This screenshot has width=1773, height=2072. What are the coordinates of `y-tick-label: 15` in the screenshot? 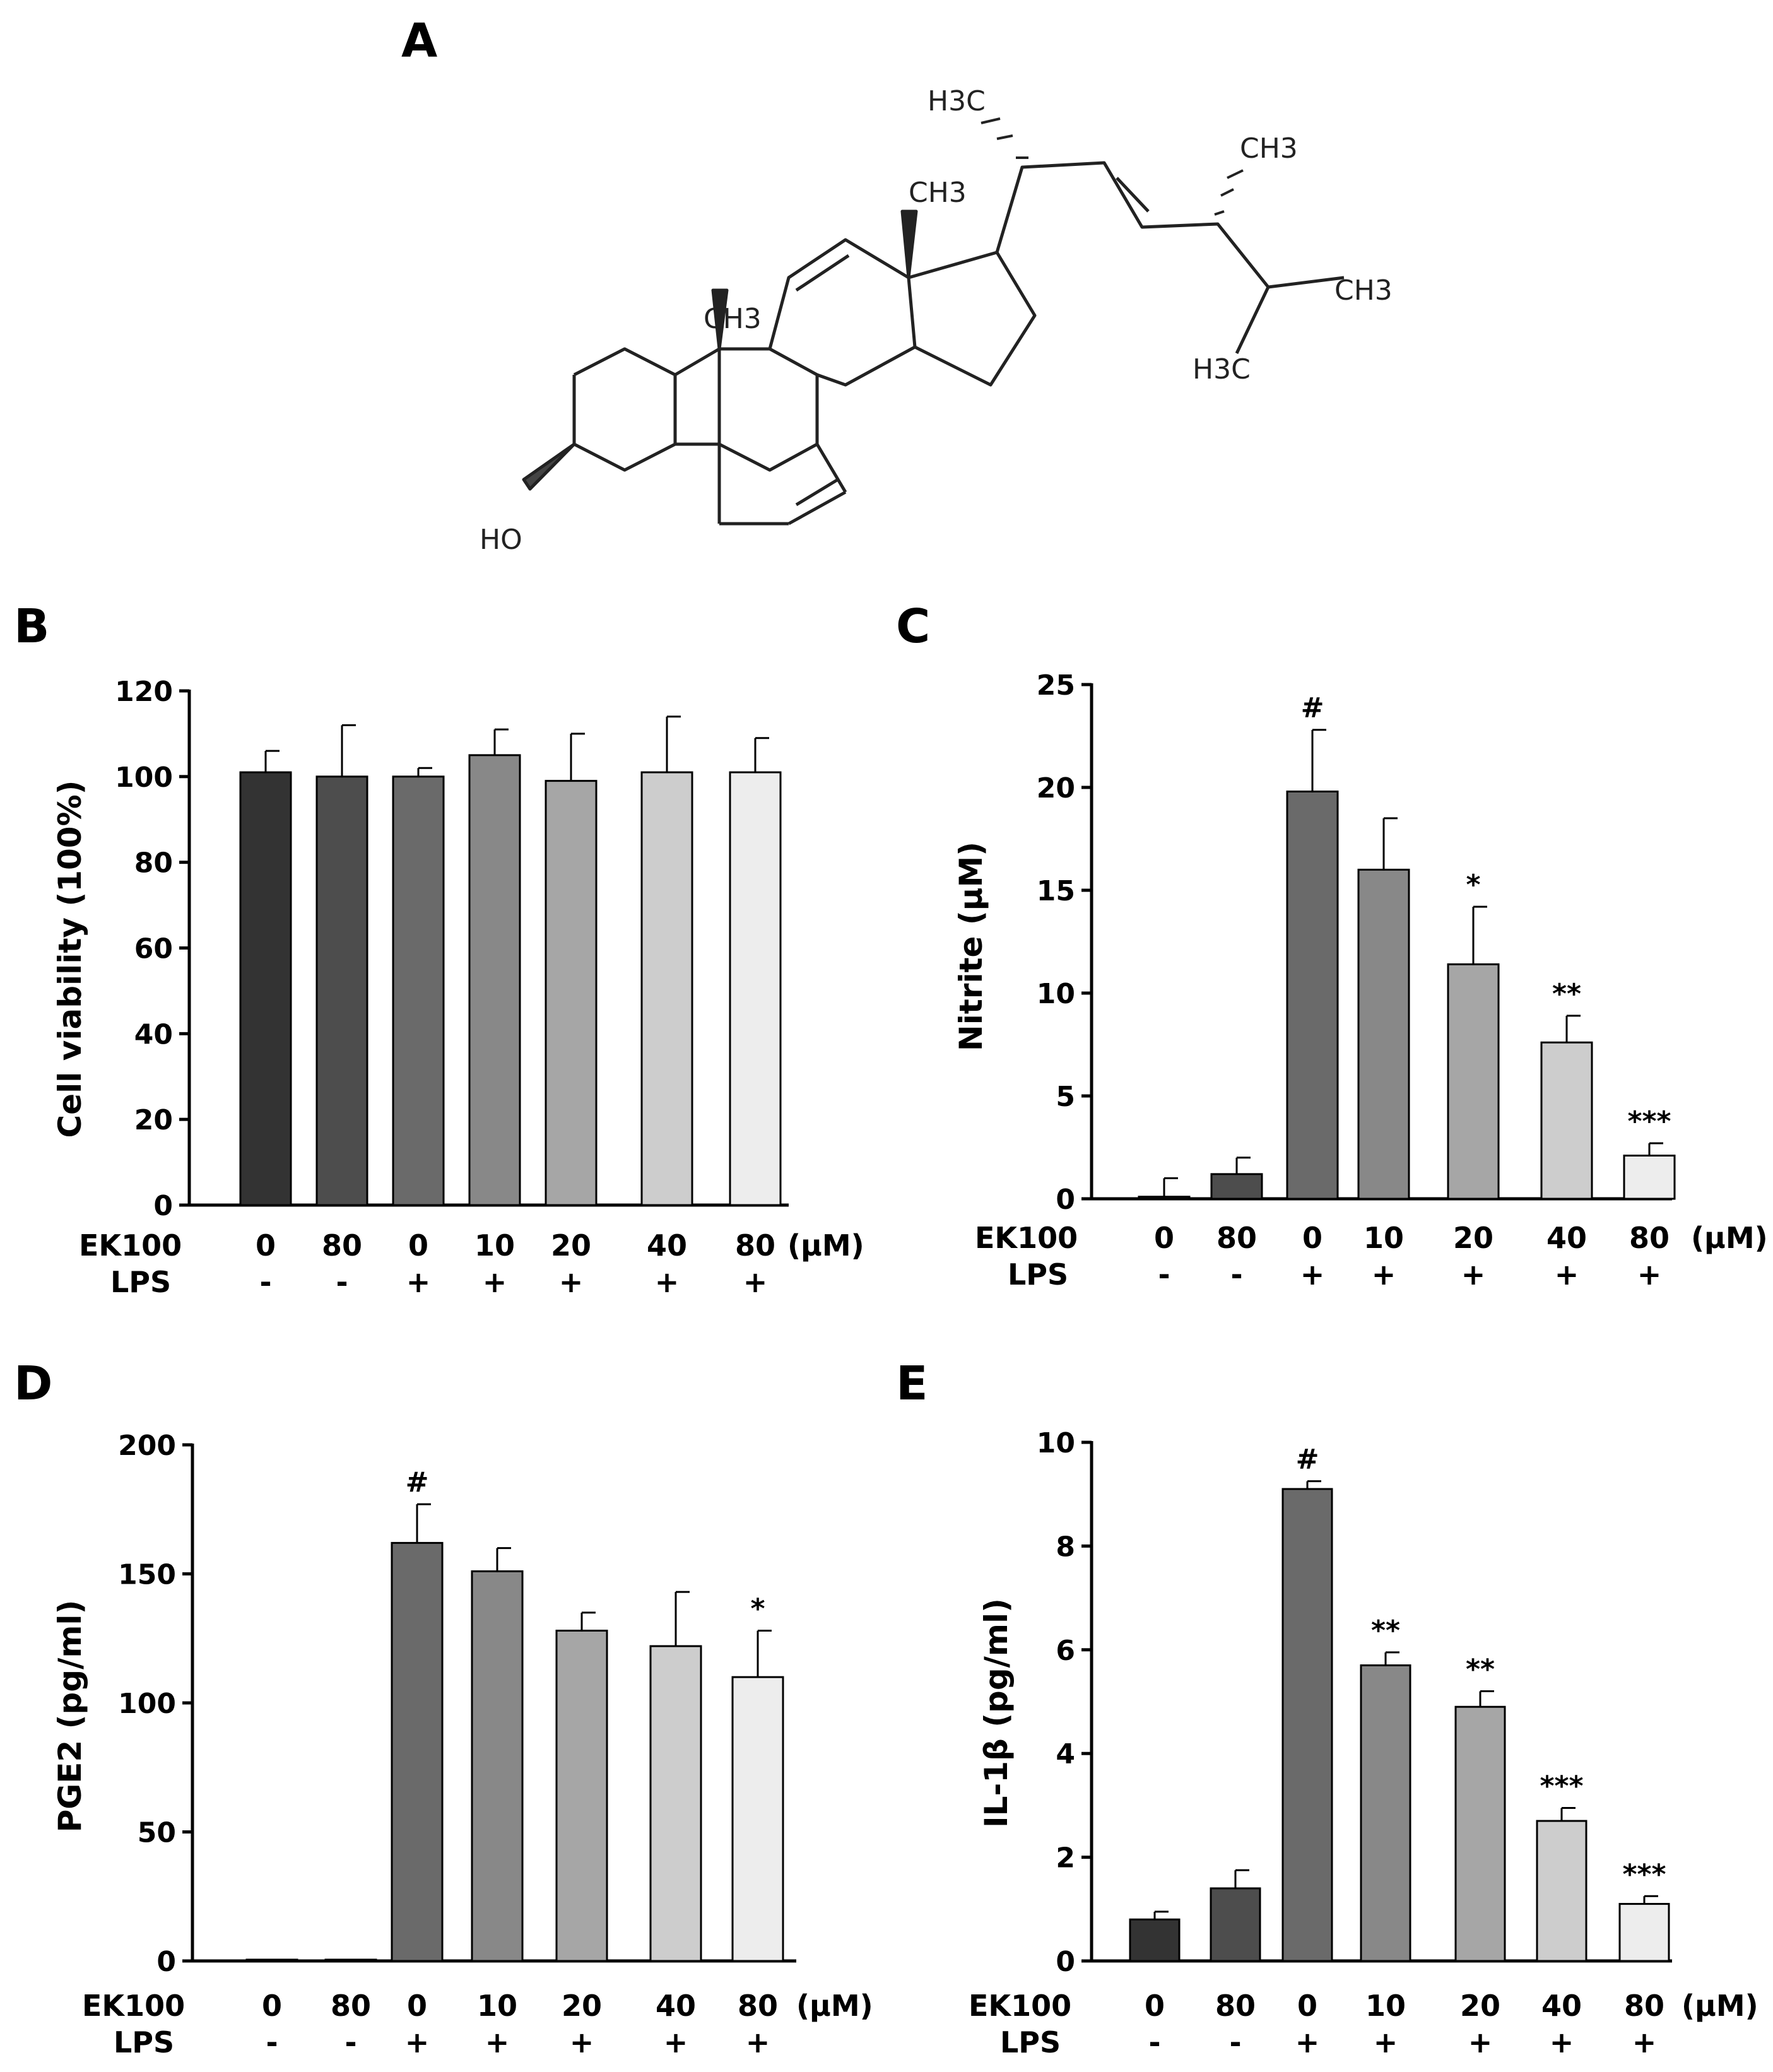 It's located at (1056, 891).